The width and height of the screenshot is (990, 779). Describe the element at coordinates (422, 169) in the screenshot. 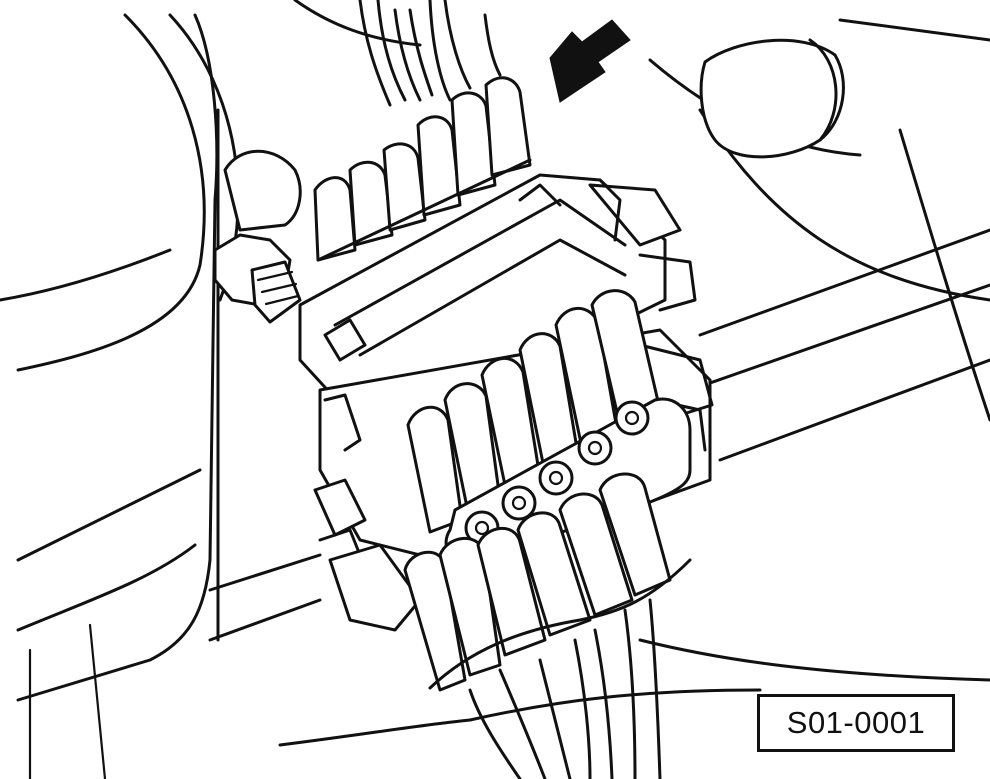

I see `upper-plugs` at that location.